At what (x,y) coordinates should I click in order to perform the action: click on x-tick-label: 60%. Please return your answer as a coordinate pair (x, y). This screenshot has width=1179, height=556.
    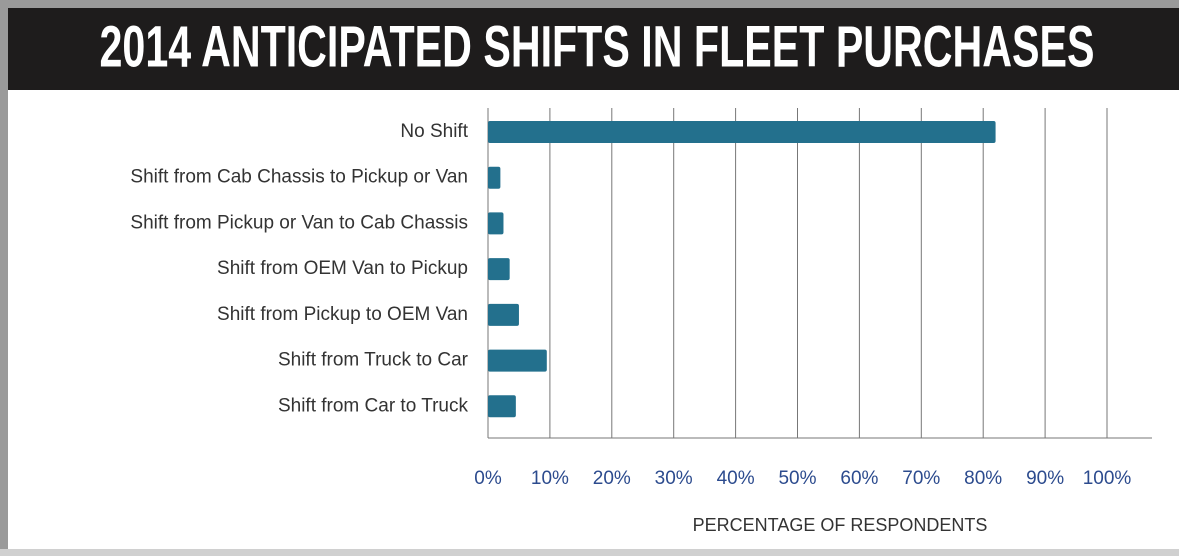
    Looking at the image, I should click on (859, 478).